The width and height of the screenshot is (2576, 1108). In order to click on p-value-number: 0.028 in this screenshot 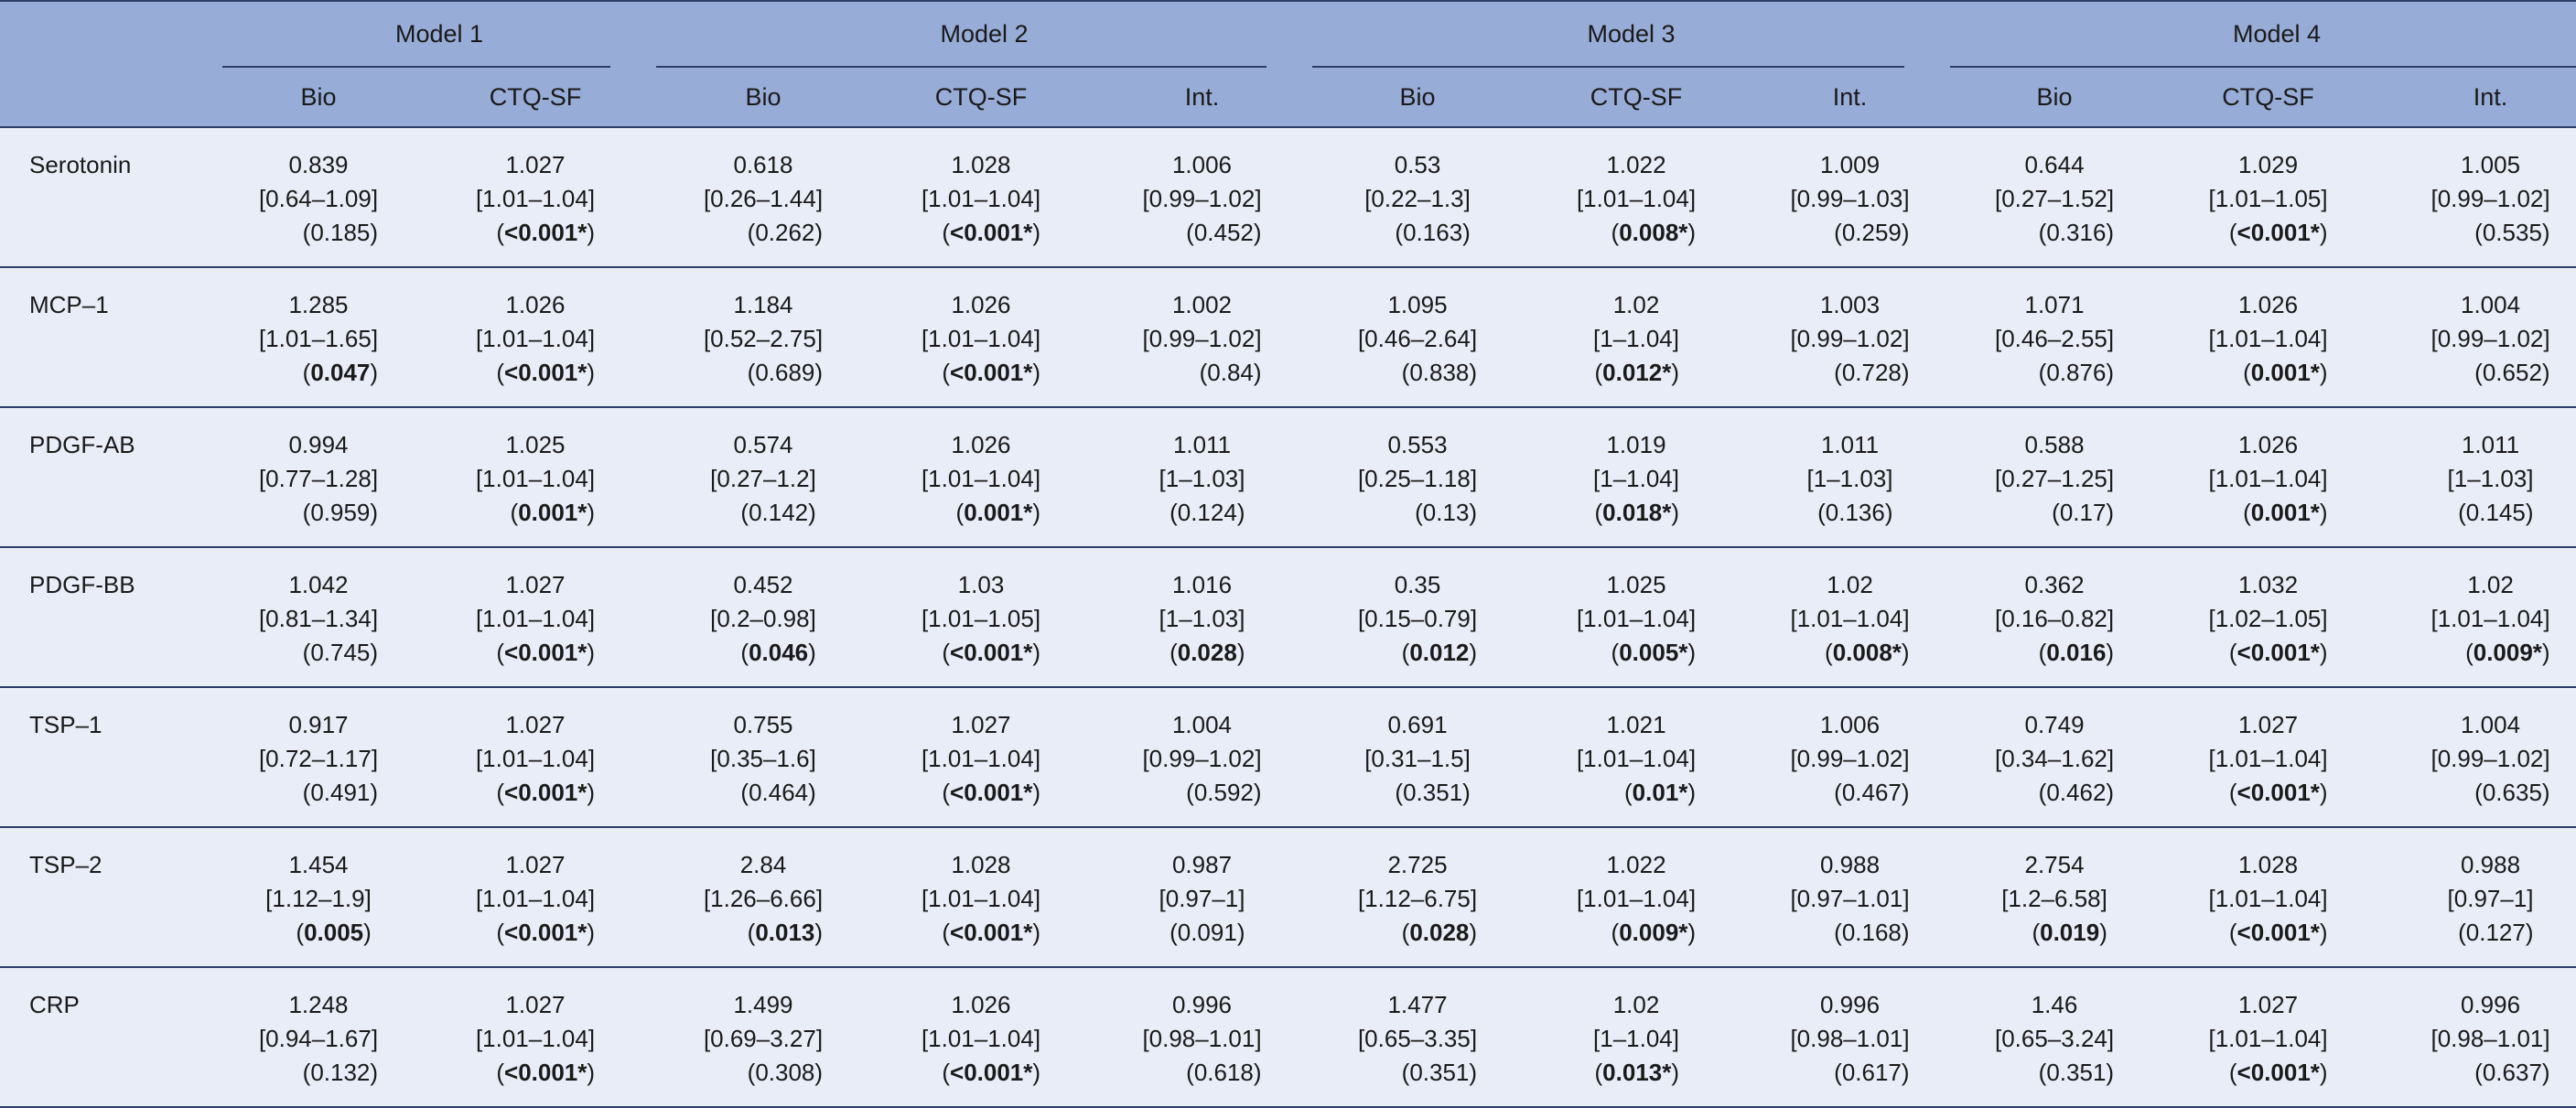, I will do `click(1439, 933)`.